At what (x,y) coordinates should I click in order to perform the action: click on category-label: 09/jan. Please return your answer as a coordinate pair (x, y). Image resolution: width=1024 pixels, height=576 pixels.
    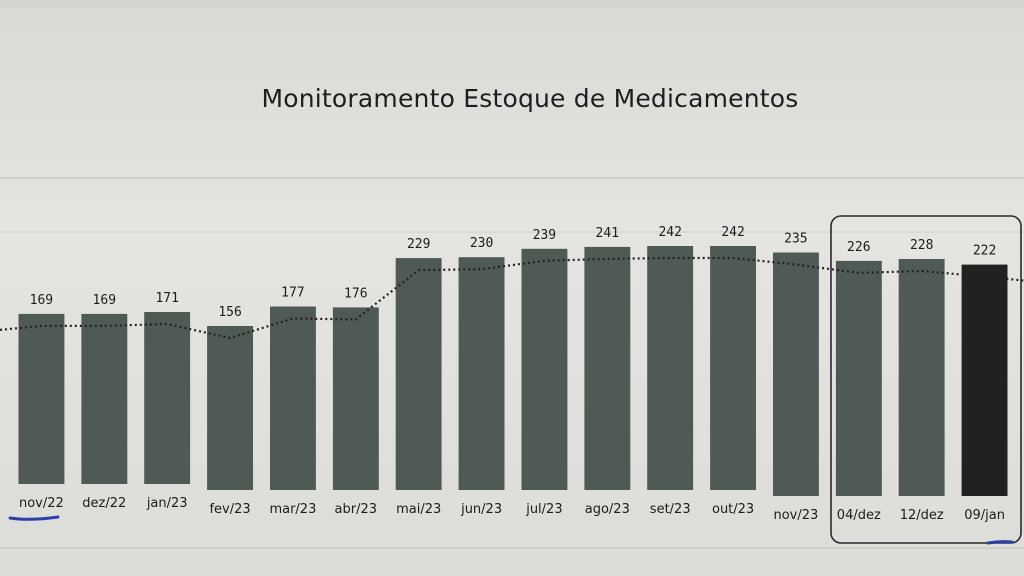
    Looking at the image, I should click on (984, 515).